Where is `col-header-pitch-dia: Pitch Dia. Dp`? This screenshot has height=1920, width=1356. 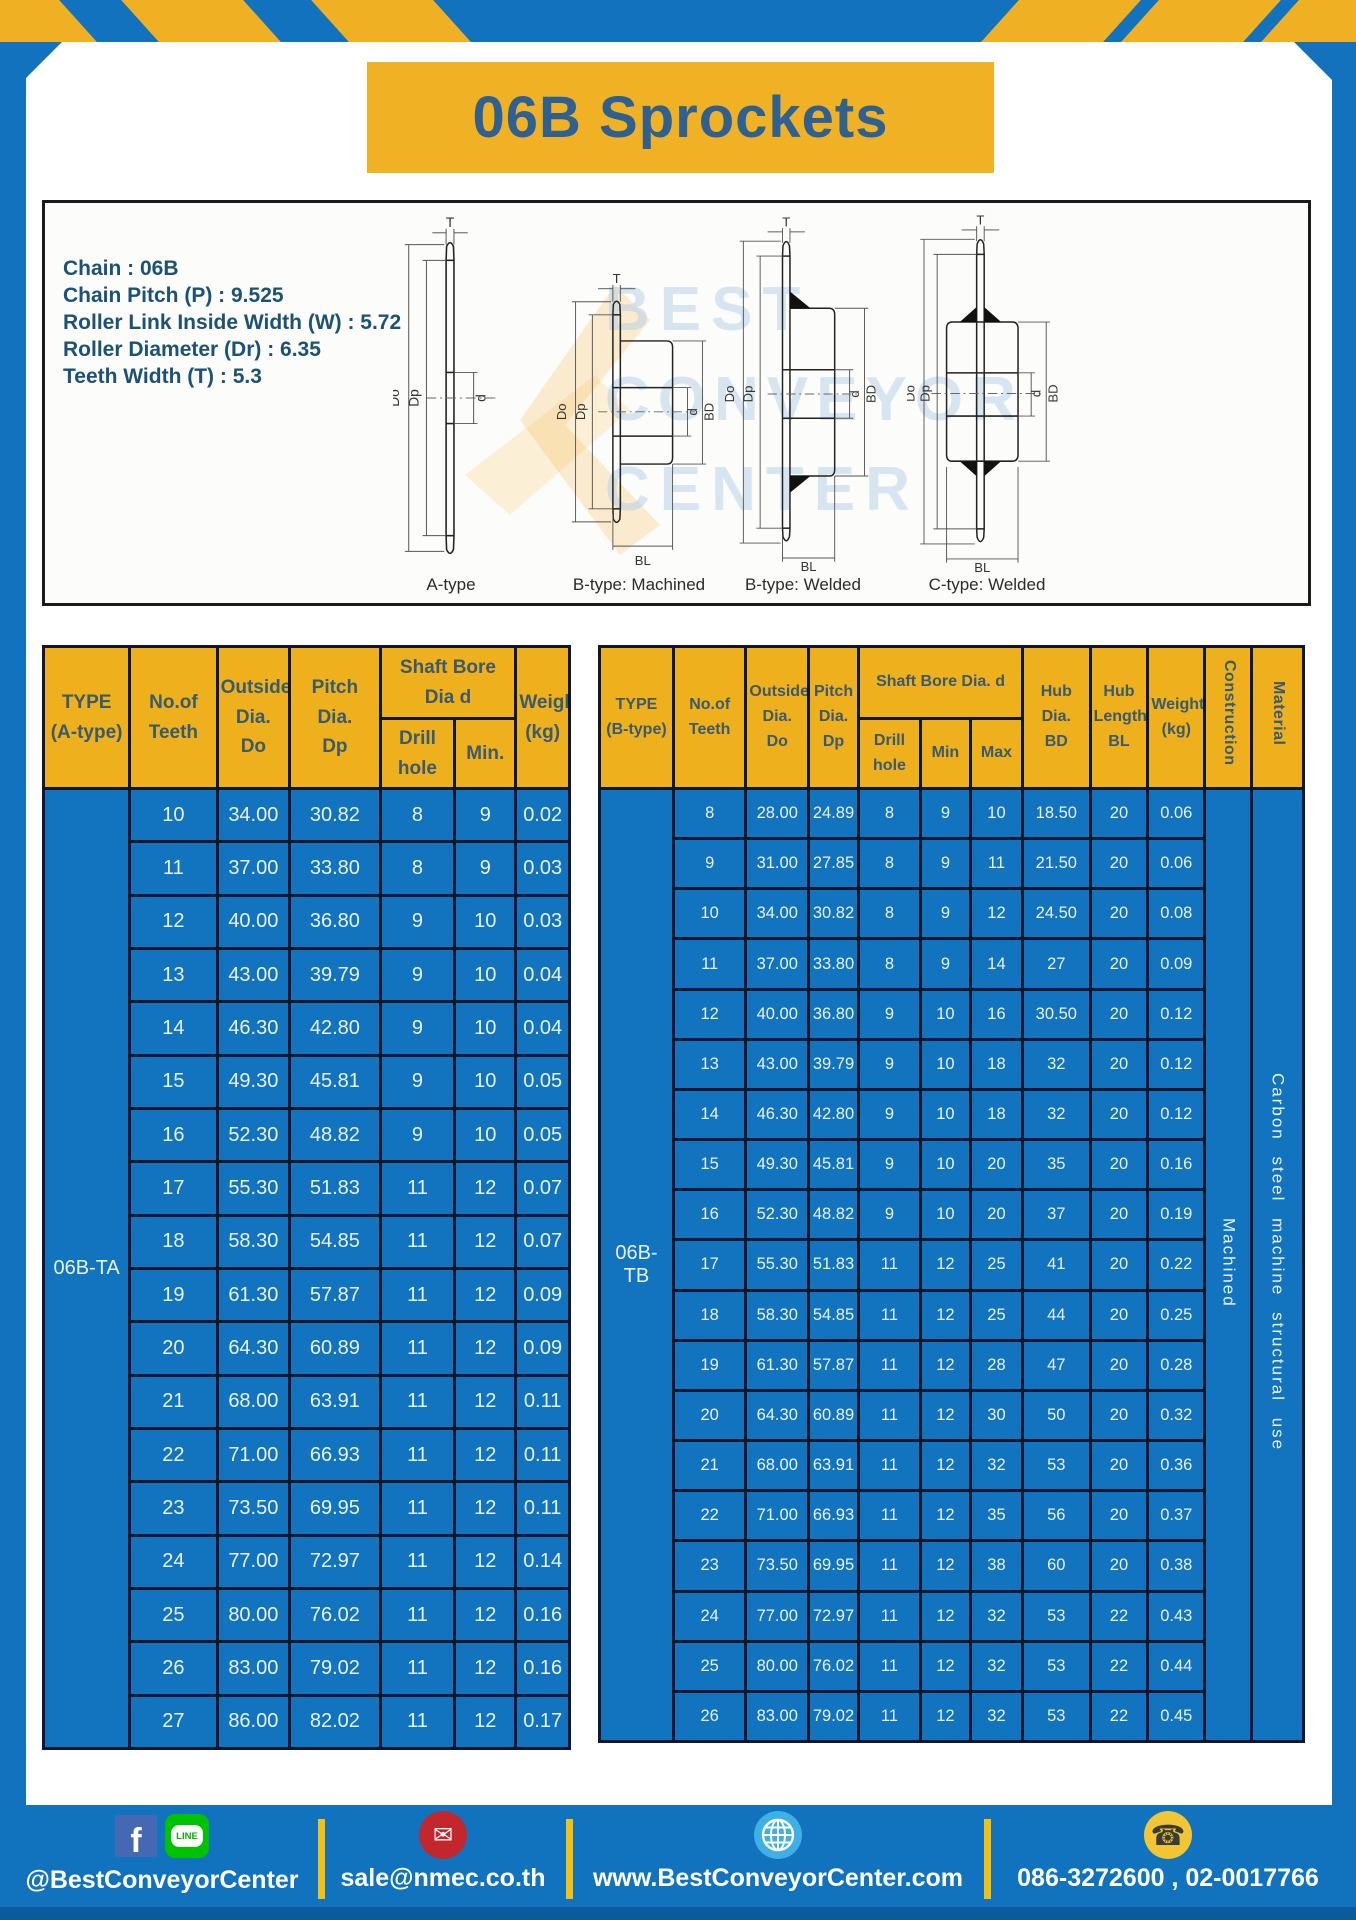
col-header-pitch-dia: Pitch Dia. Dp is located at coordinates (834, 717).